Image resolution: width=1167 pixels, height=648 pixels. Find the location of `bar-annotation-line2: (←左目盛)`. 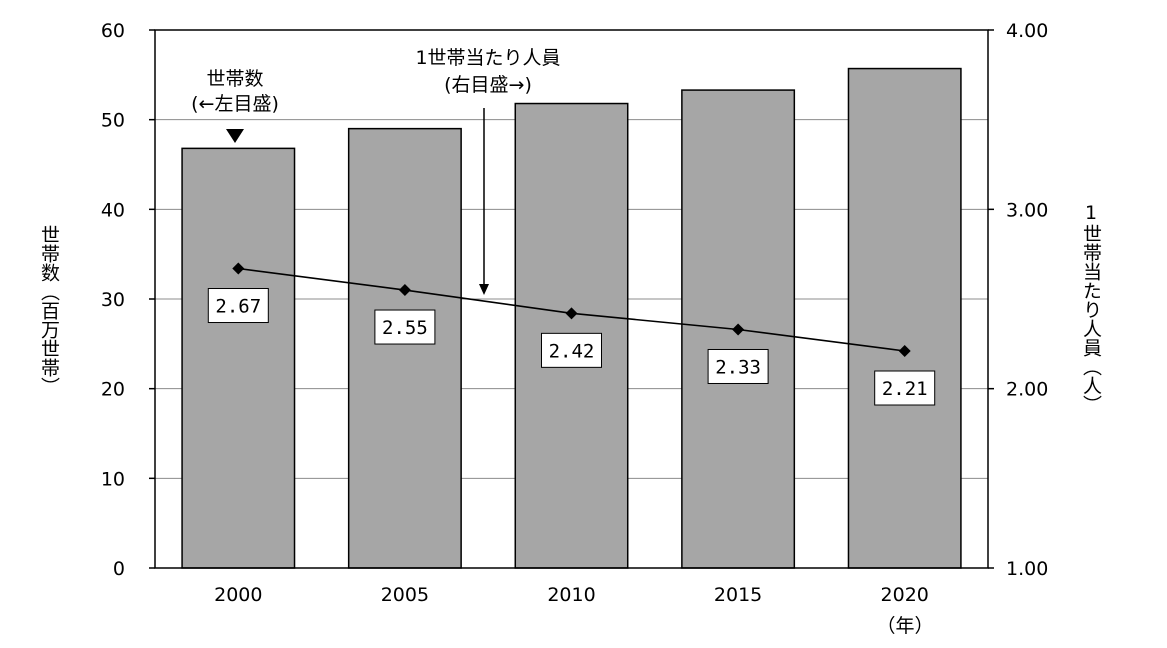

bar-annotation-line2: (←左目盛) is located at coordinates (235, 104).